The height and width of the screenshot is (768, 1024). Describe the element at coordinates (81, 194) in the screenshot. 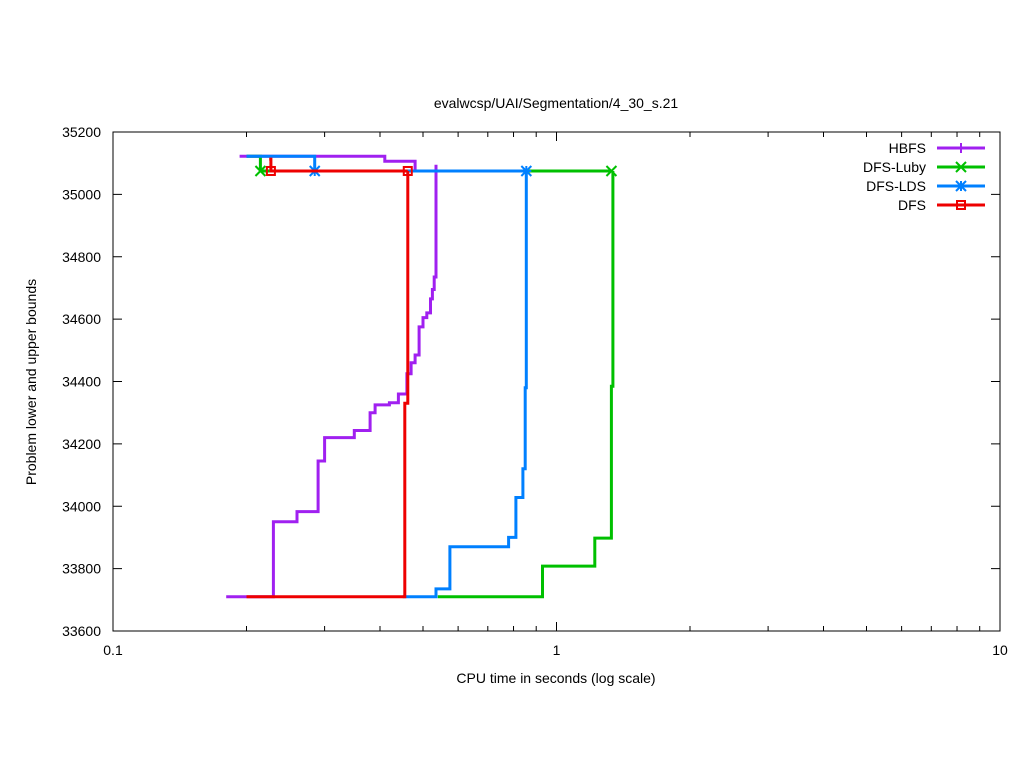

I see `y-tick-label: 35000` at that location.